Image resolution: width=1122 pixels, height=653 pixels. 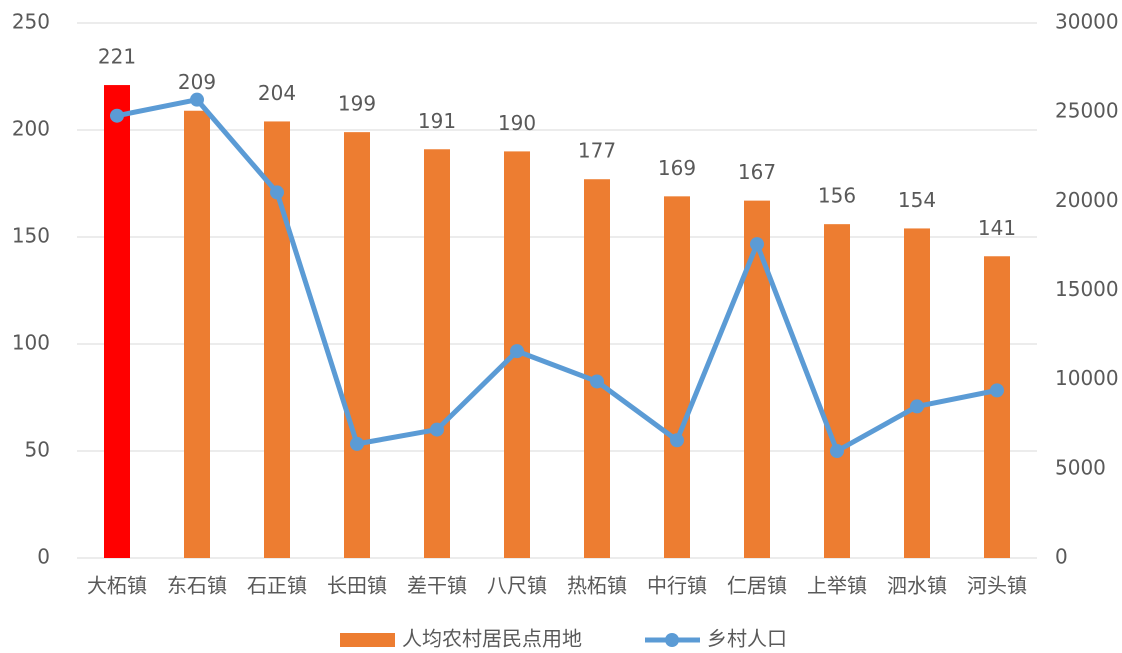 I want to click on legend-label: 乡村人口, so click(x=747, y=639).